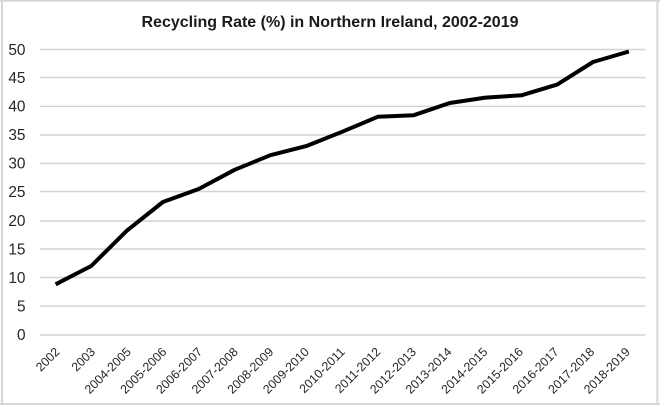 The width and height of the screenshot is (660, 405). I want to click on svg-text: 35, so click(16, 135).